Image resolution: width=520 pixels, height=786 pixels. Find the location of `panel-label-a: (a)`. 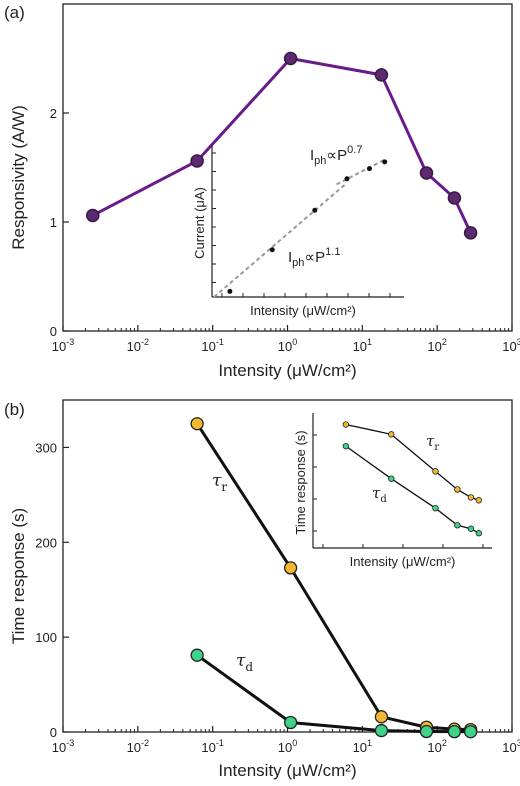

panel-label-a: (a) is located at coordinates (14, 12).